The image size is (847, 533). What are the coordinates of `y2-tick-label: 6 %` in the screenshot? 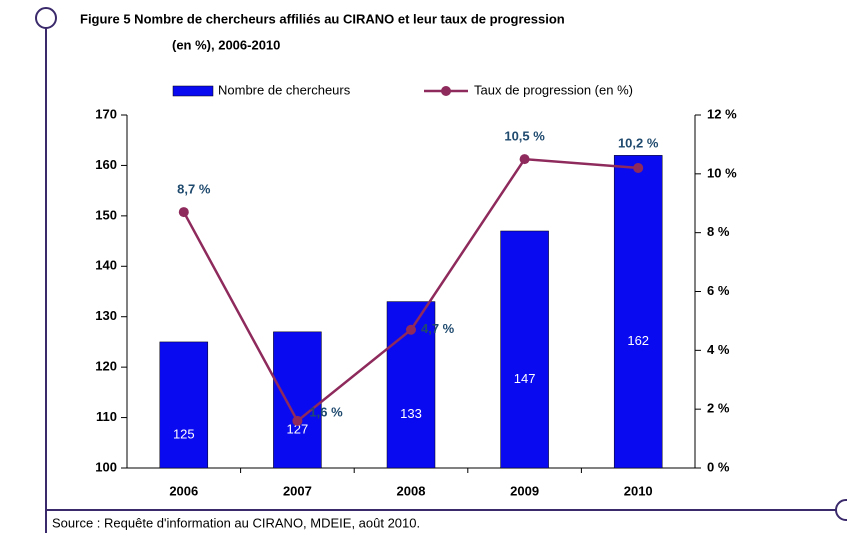 It's located at (718, 290).